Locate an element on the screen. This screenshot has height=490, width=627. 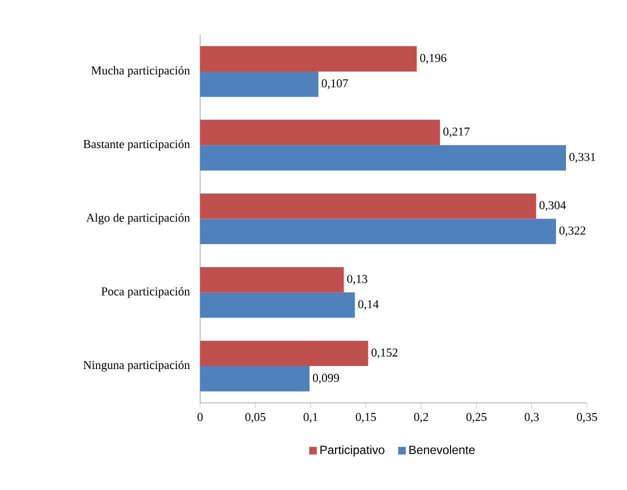
y-tick-label: Poca participación is located at coordinates (145, 292).